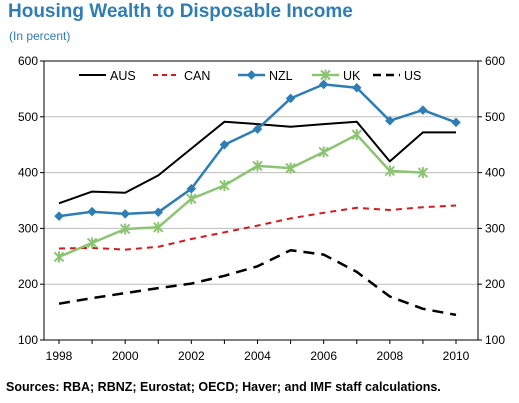 This screenshot has width=519, height=403. Describe the element at coordinates (191, 356) in the screenshot. I see `x-tick-label: 2002` at that location.